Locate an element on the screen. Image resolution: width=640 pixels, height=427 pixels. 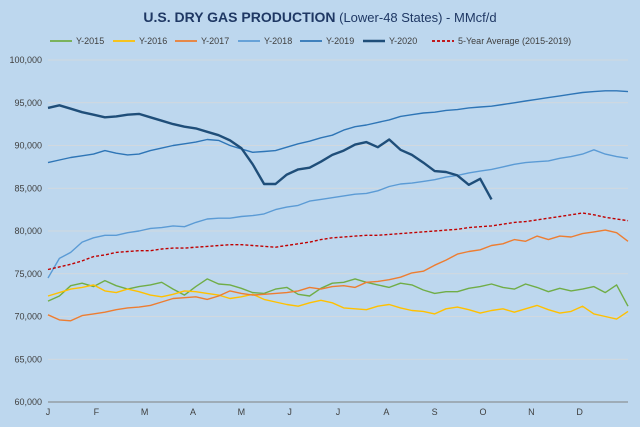
y-tick-label: 90,000 is located at coordinates (28, 146).